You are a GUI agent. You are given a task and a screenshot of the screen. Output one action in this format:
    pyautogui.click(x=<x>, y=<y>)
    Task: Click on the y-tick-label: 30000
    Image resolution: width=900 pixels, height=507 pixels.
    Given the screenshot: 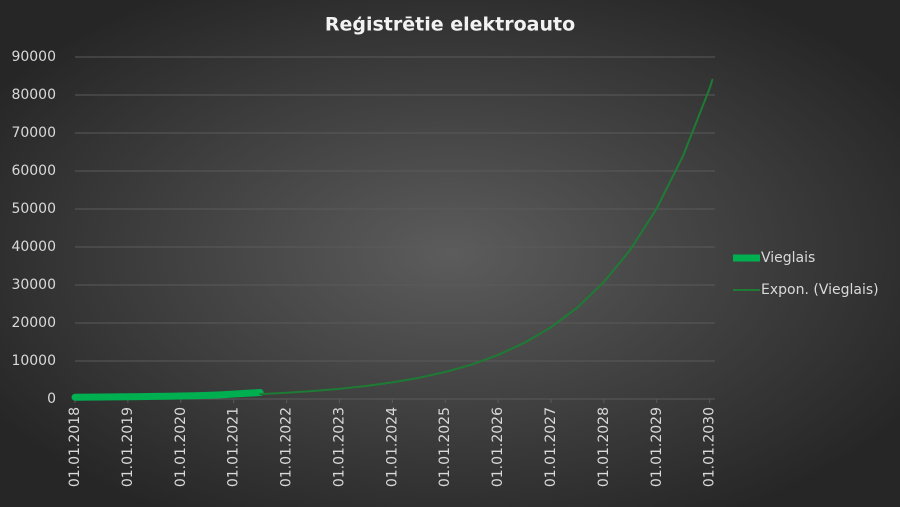 What is the action you would take?
    pyautogui.click(x=33, y=285)
    